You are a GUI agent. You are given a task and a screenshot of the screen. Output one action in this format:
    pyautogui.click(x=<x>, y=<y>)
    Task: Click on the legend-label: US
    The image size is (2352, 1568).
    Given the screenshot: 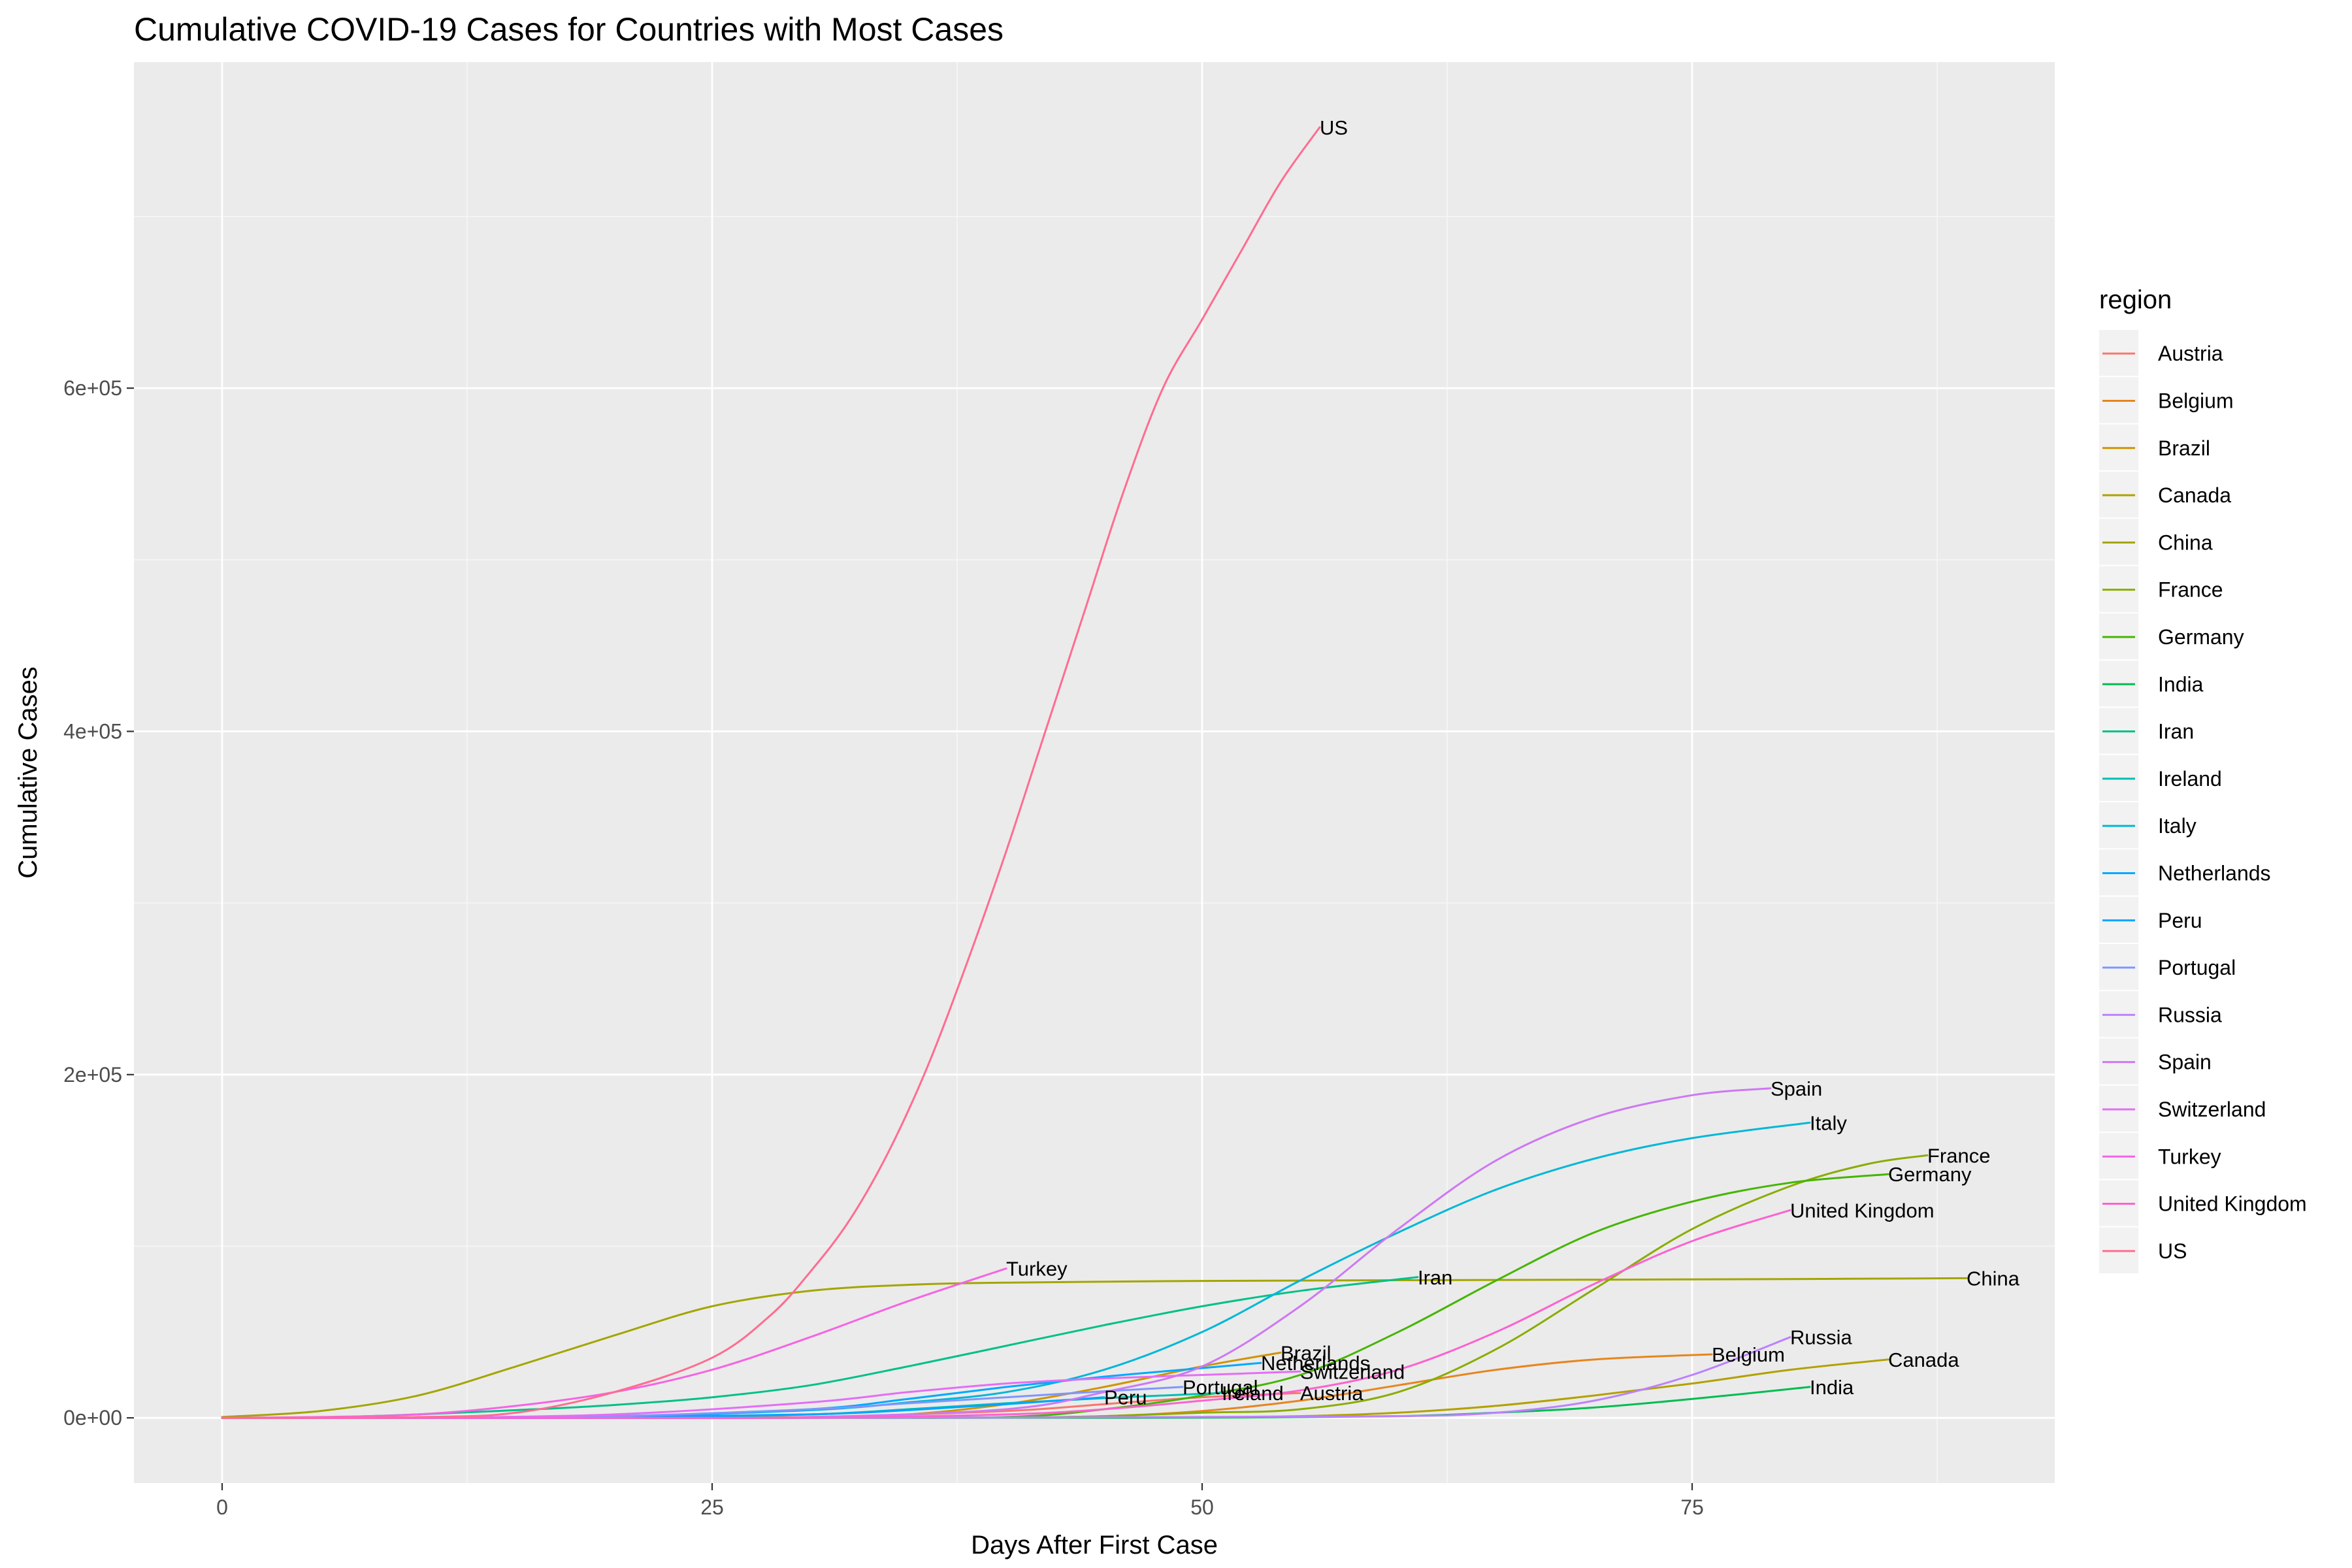 What is the action you would take?
    pyautogui.click(x=2172, y=1251)
    